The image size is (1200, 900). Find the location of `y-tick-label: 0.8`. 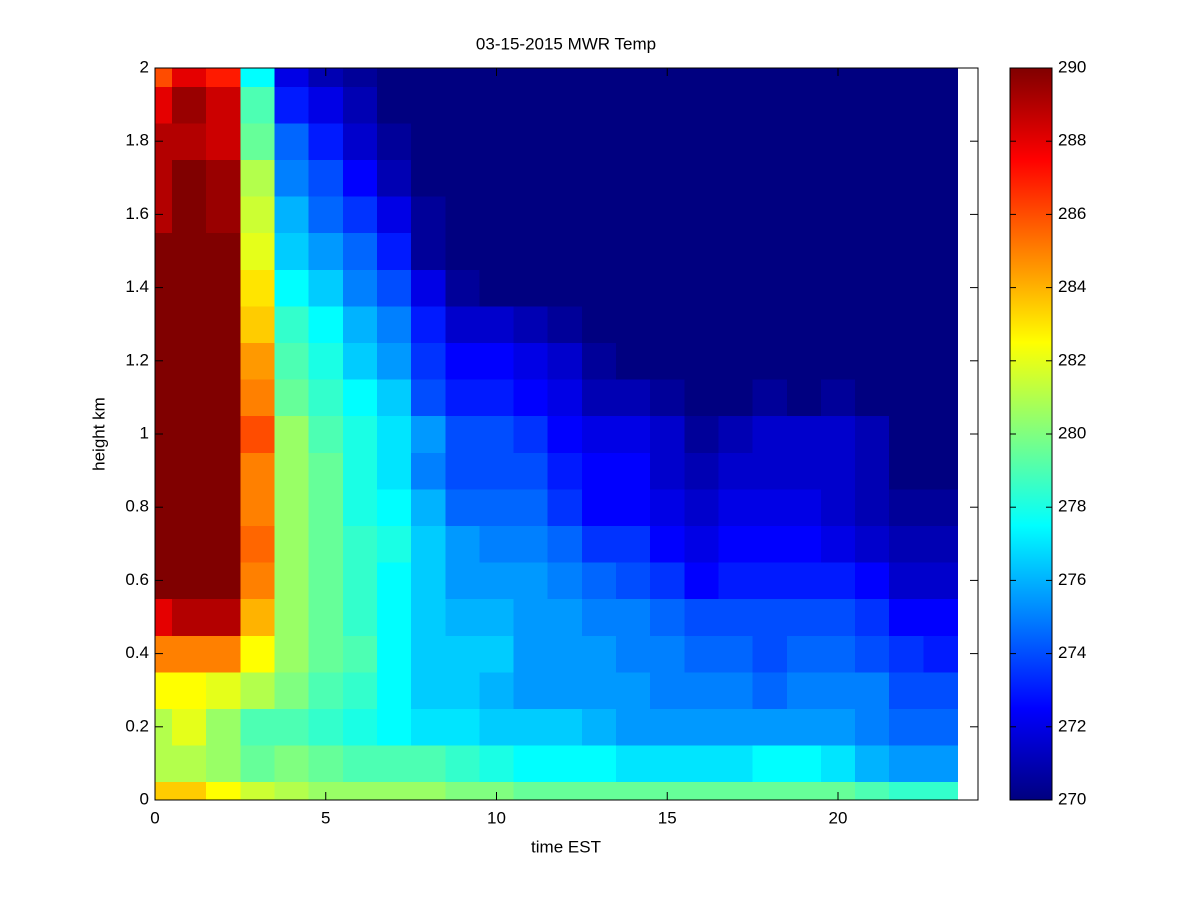

y-tick-label: 0.8 is located at coordinates (137, 506).